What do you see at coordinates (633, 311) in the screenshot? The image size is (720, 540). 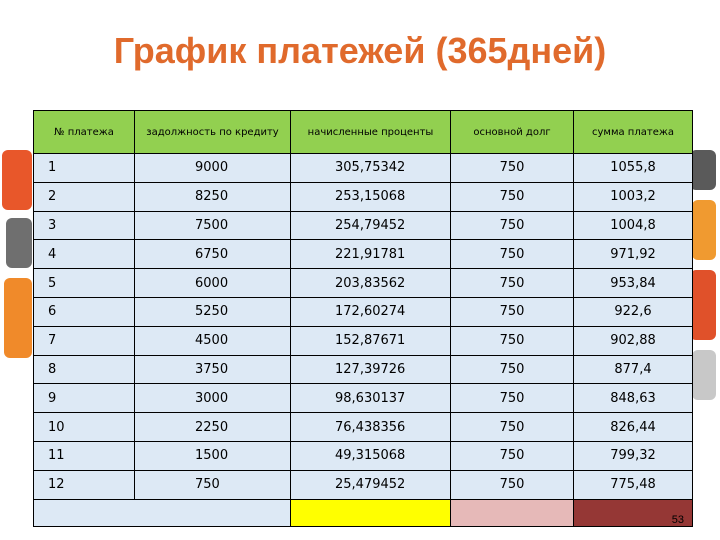 I see `cell-payment-sum: 922,6` at bounding box center [633, 311].